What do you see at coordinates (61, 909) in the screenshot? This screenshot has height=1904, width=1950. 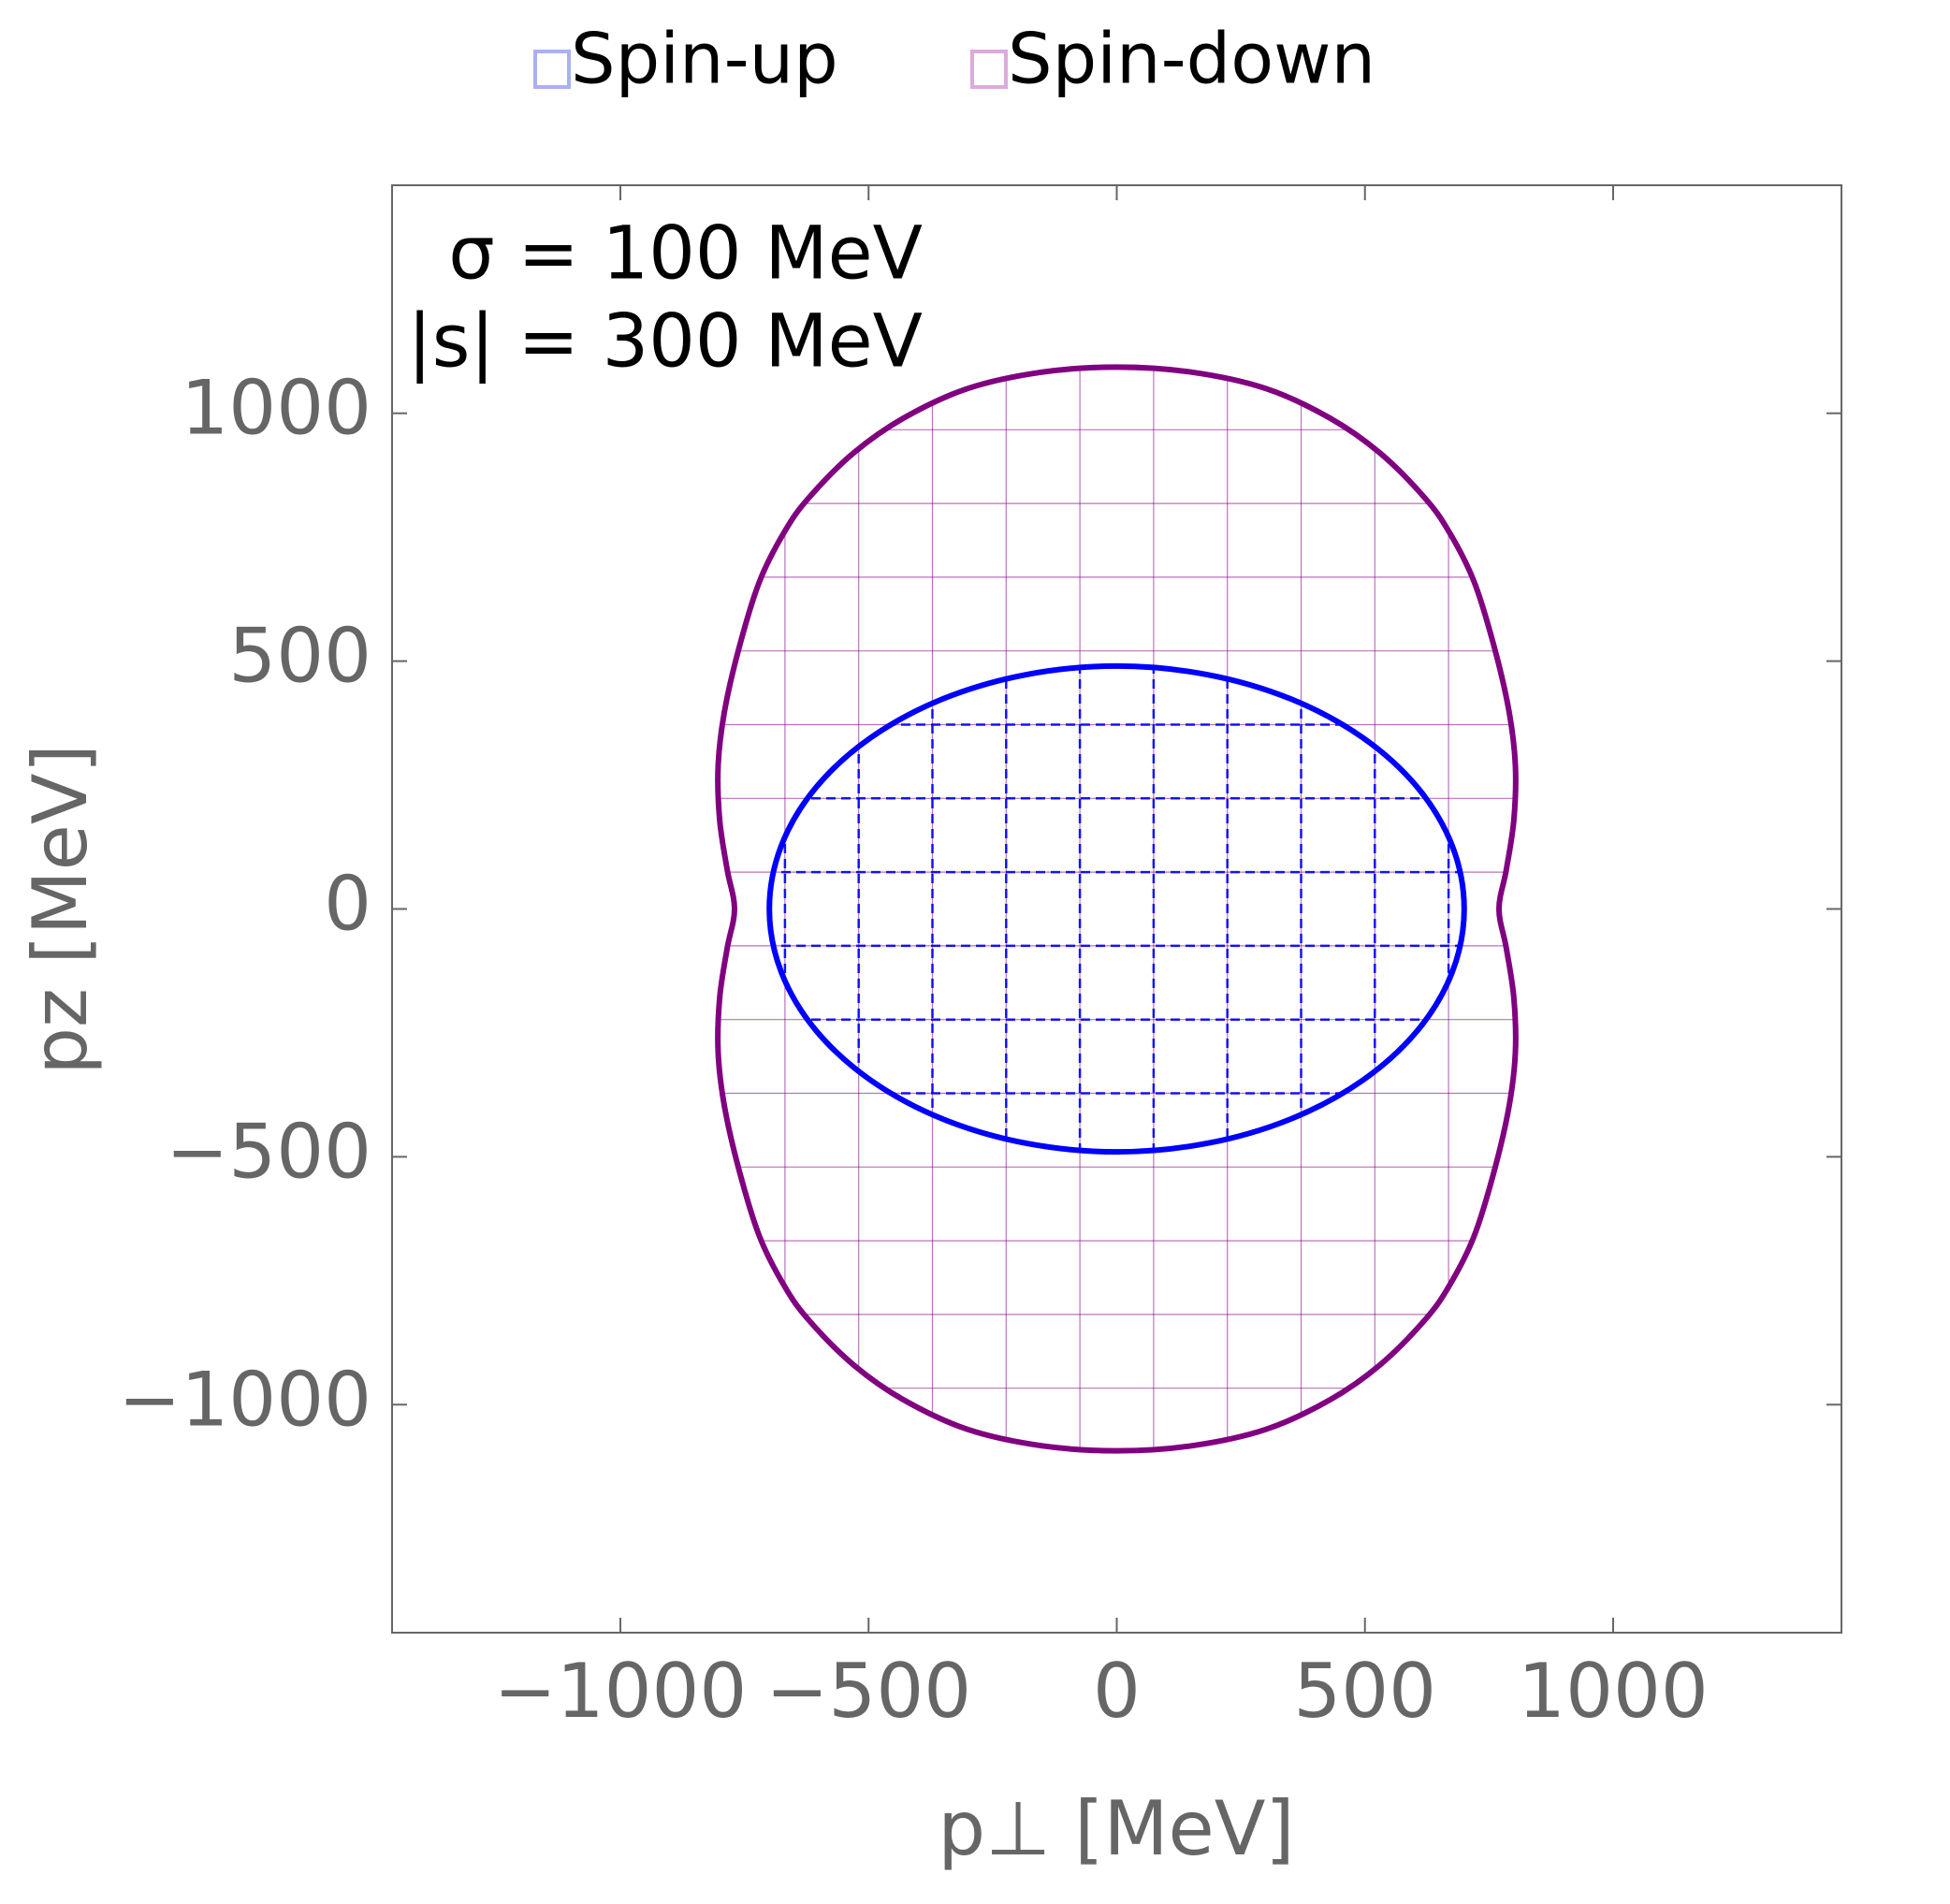 I see `y-axis-label: pz [MeV]` at bounding box center [61, 909].